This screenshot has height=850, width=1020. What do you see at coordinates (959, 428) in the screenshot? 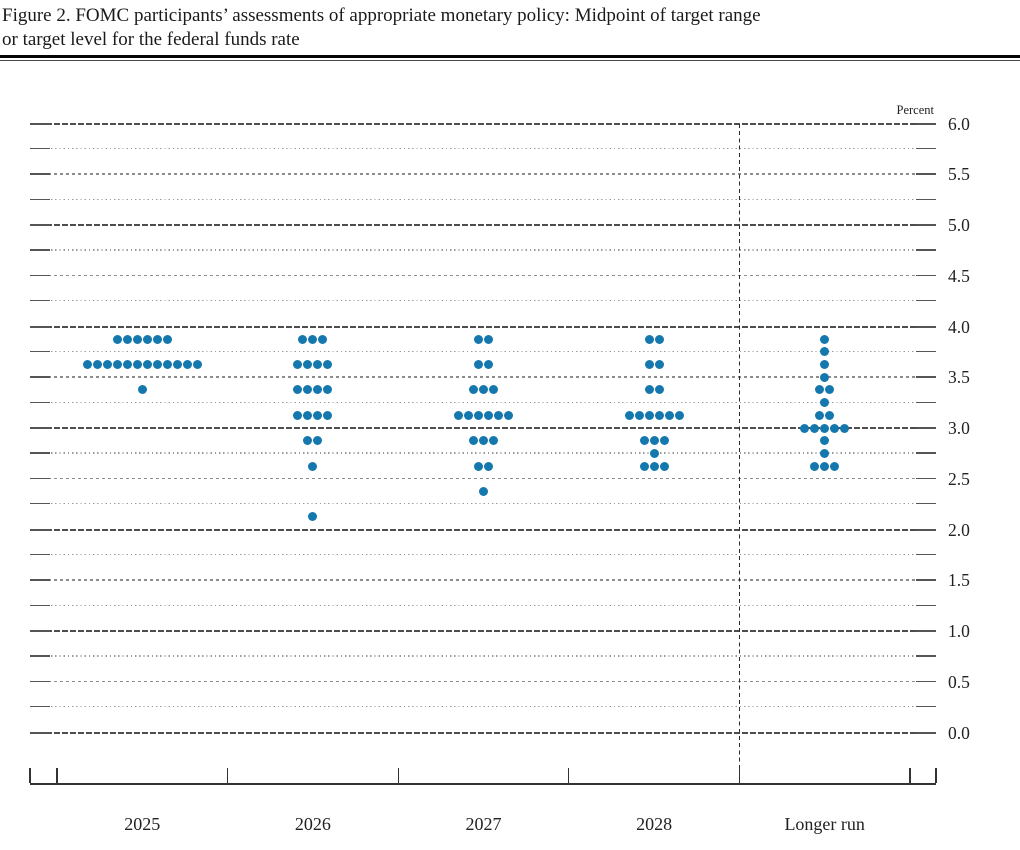
I see `y-axis-label: 3.0` at bounding box center [959, 428].